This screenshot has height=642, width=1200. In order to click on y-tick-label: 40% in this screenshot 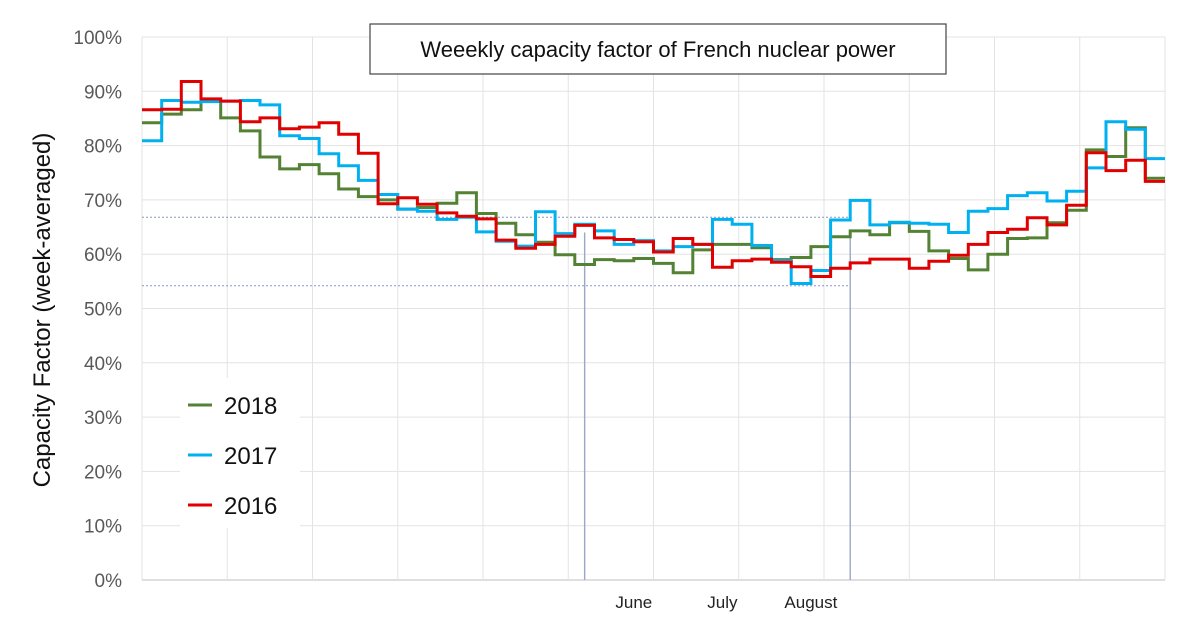, I will do `click(103, 364)`.